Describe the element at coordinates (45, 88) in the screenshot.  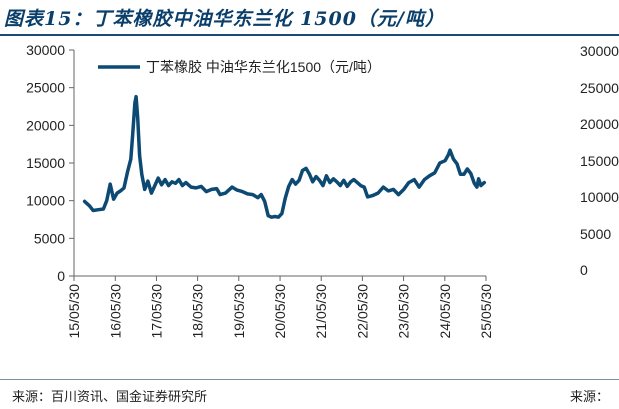
I see `y-tick-label: 25000` at that location.